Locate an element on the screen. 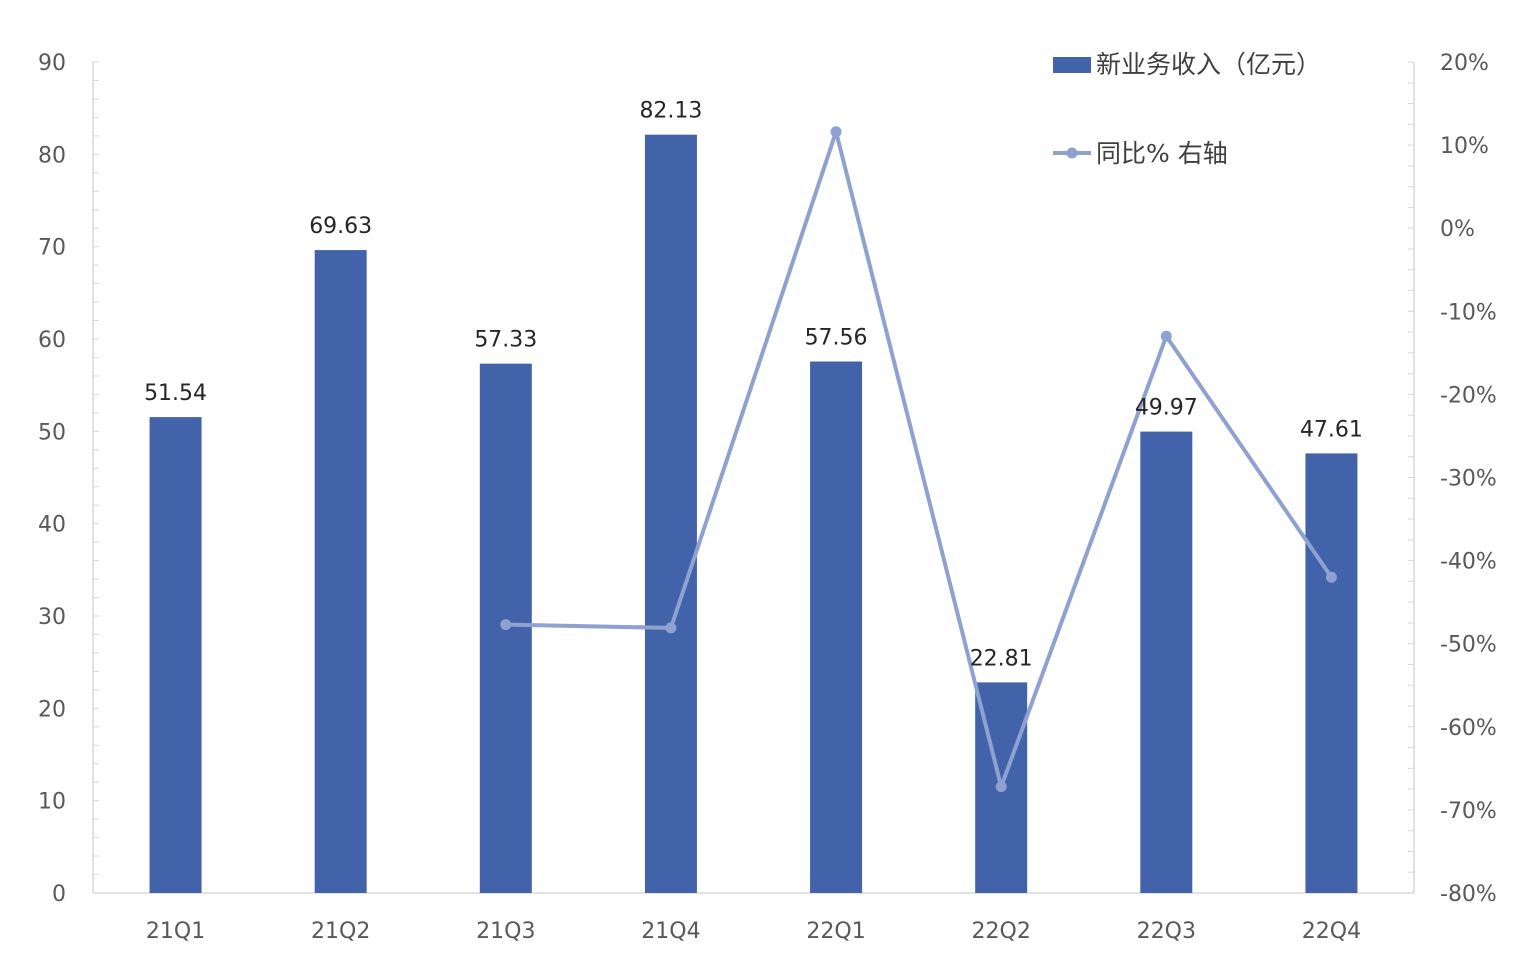 The image size is (1528, 964). y-left-tick-label: 60 is located at coordinates (52, 340).